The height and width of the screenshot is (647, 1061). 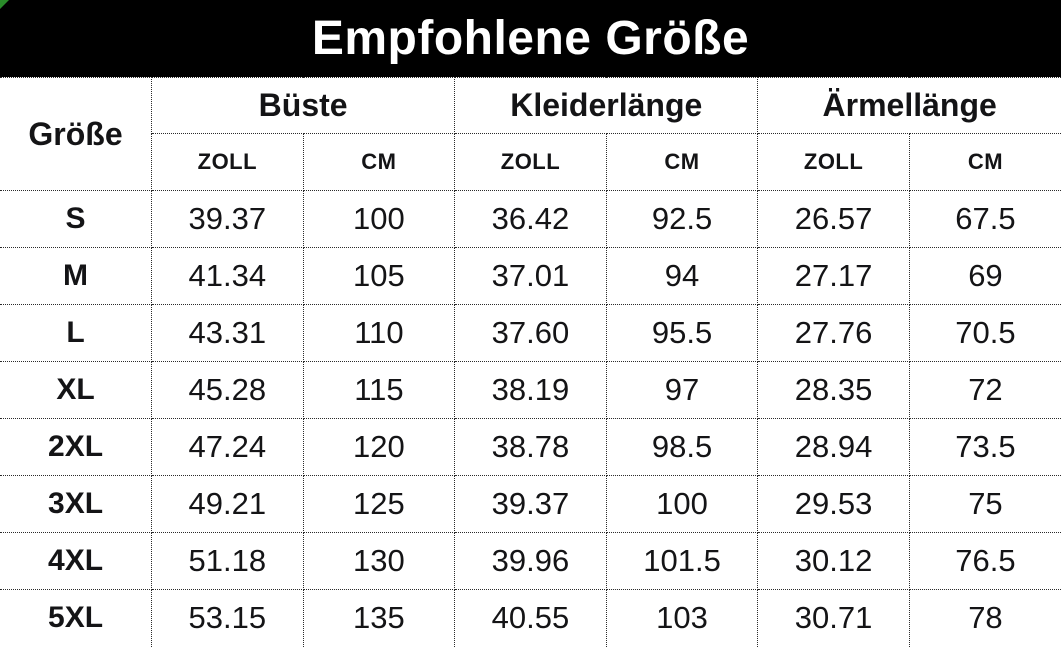 I want to click on value-cell: 40.55, so click(x=530, y=618).